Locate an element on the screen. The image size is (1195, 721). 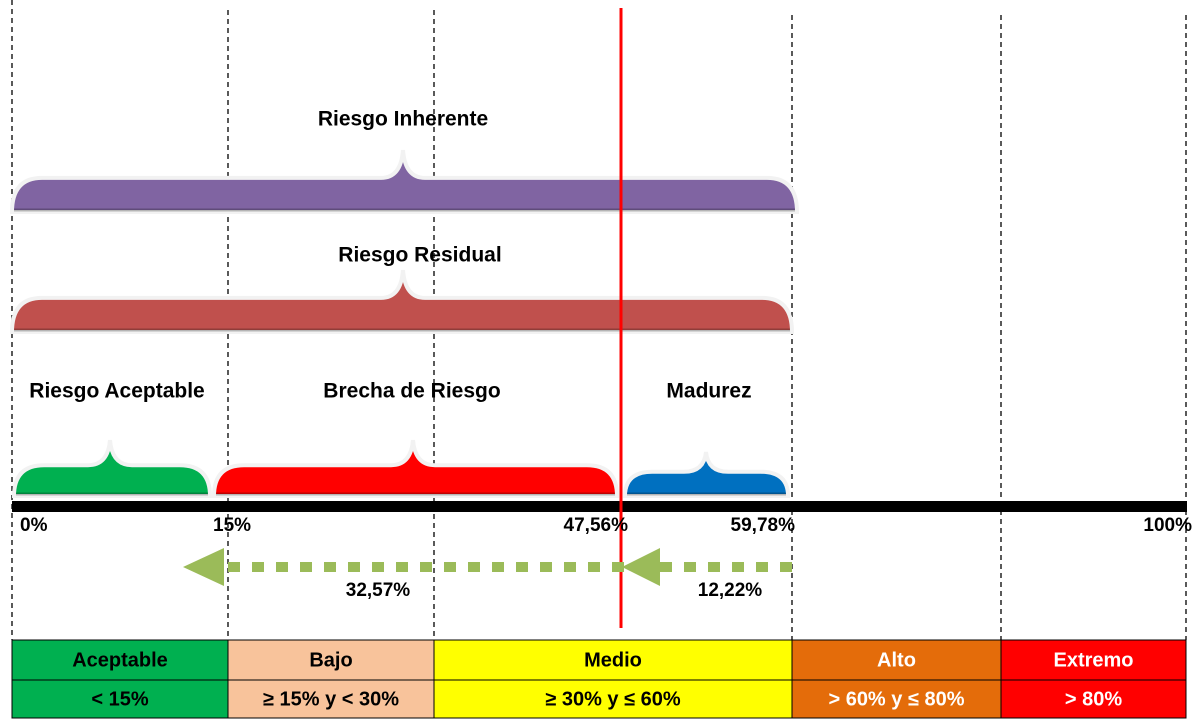
level-range: > 80% is located at coordinates (1093, 699).